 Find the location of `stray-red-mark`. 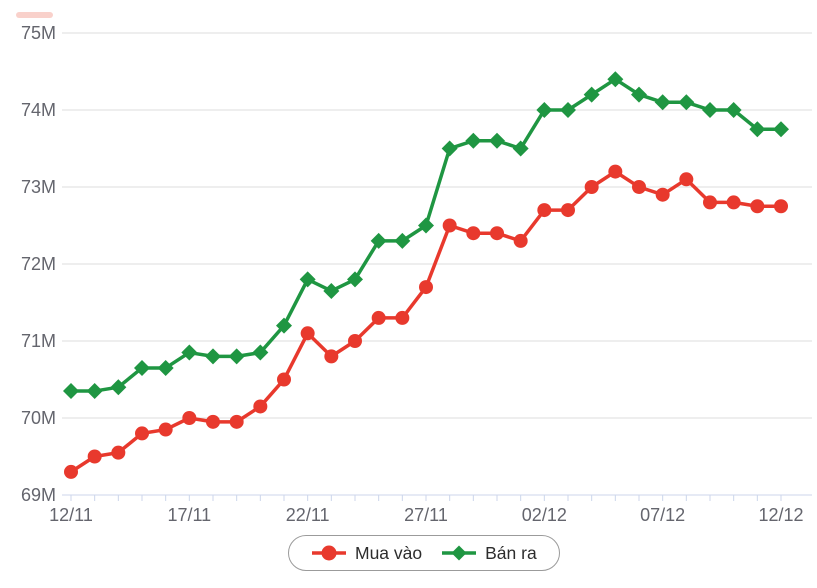

stray-red-mark is located at coordinates (34, 15).